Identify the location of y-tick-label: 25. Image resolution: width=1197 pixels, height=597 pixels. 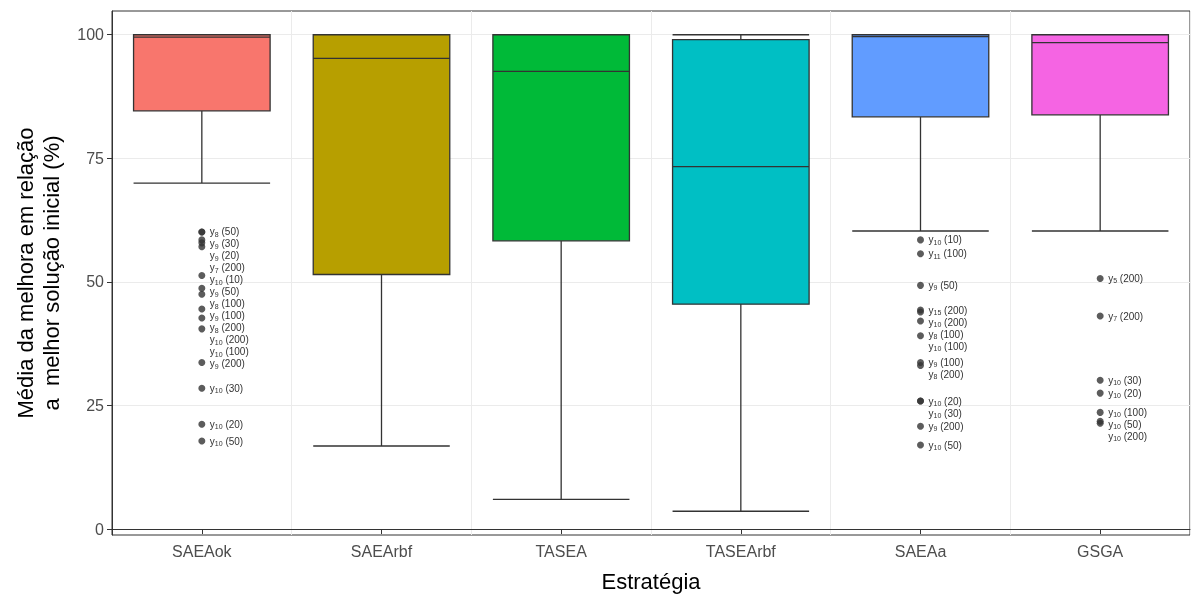
(95, 405).